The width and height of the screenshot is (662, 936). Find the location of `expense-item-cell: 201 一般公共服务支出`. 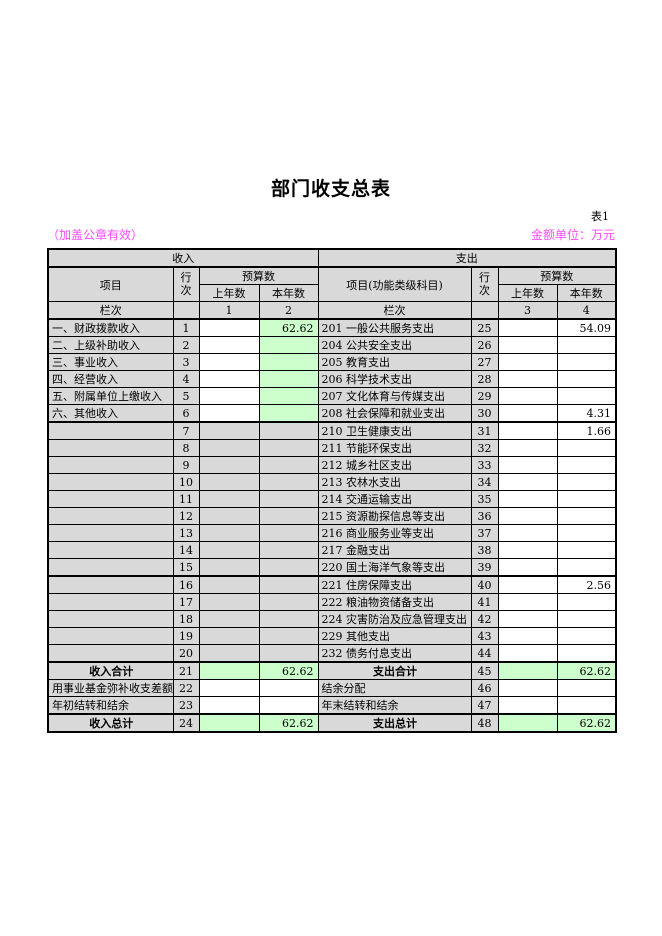

expense-item-cell: 201 一般公共服务支出 is located at coordinates (394, 327).